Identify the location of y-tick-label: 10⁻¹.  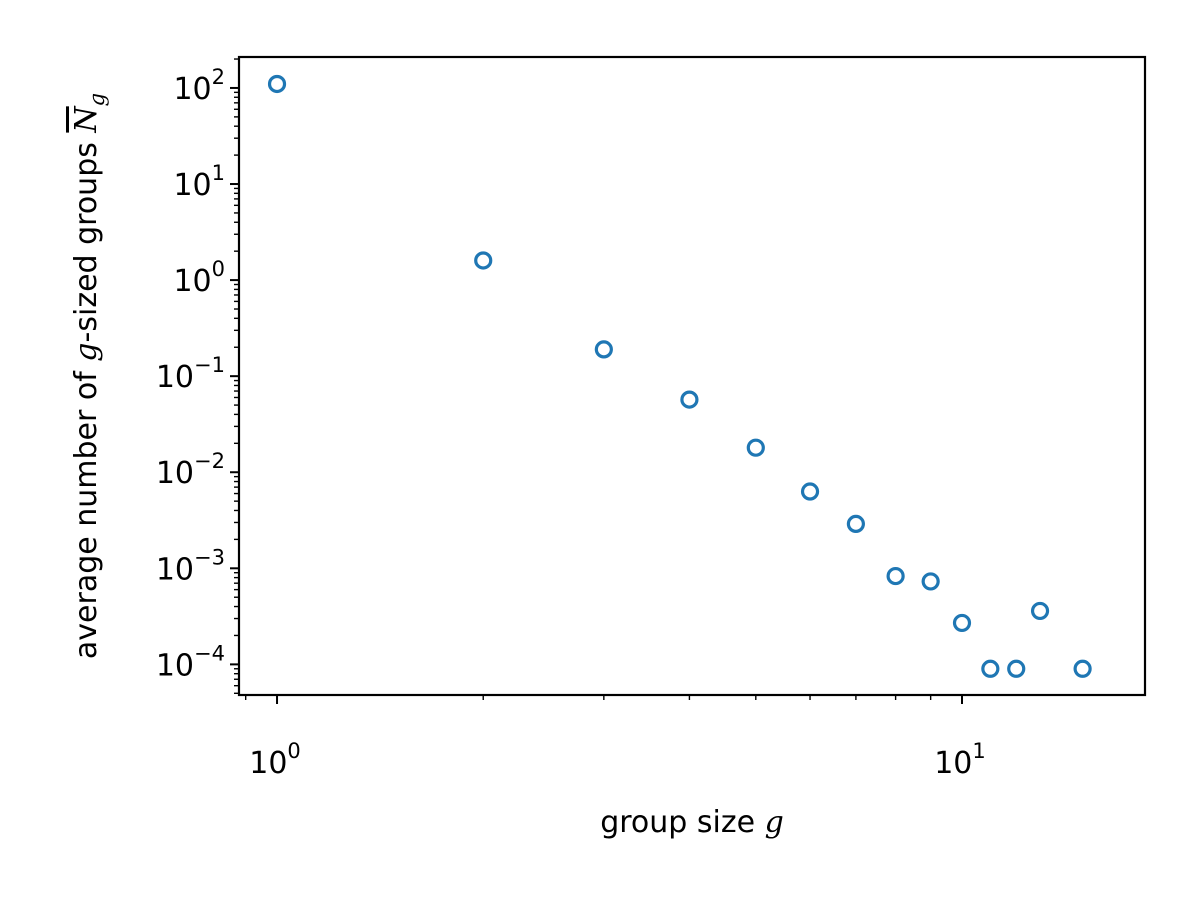
(190, 374).